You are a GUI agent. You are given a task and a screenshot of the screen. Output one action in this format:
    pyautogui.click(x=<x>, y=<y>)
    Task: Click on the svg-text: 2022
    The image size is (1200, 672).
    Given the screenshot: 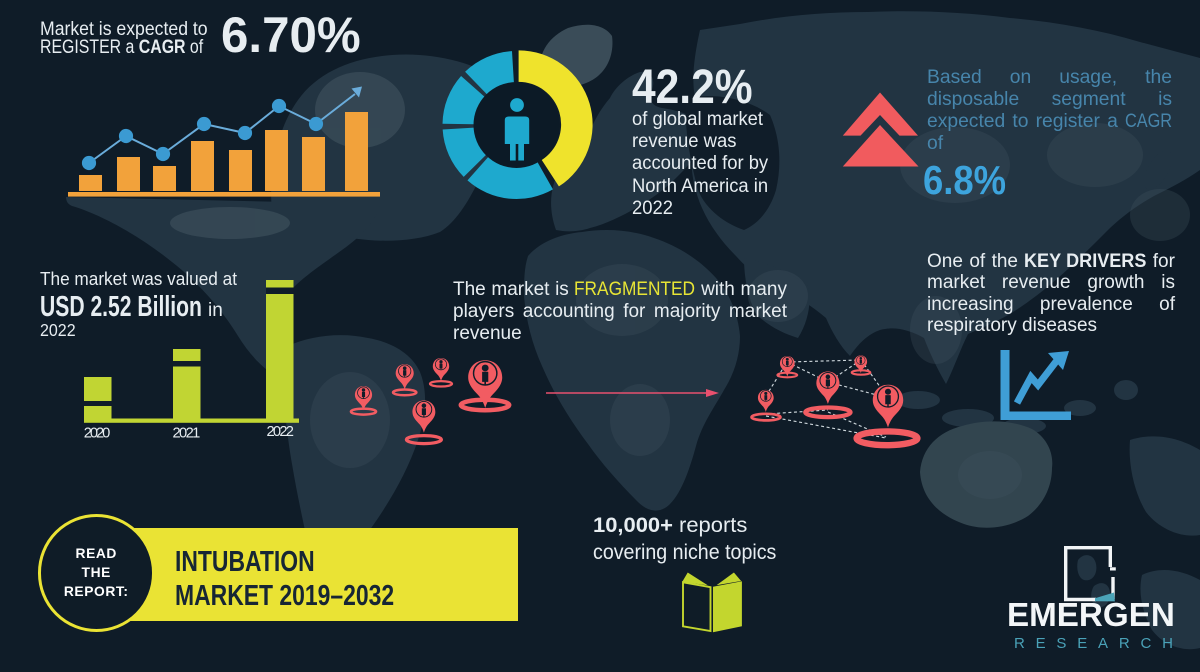 What is the action you would take?
    pyautogui.click(x=280, y=432)
    